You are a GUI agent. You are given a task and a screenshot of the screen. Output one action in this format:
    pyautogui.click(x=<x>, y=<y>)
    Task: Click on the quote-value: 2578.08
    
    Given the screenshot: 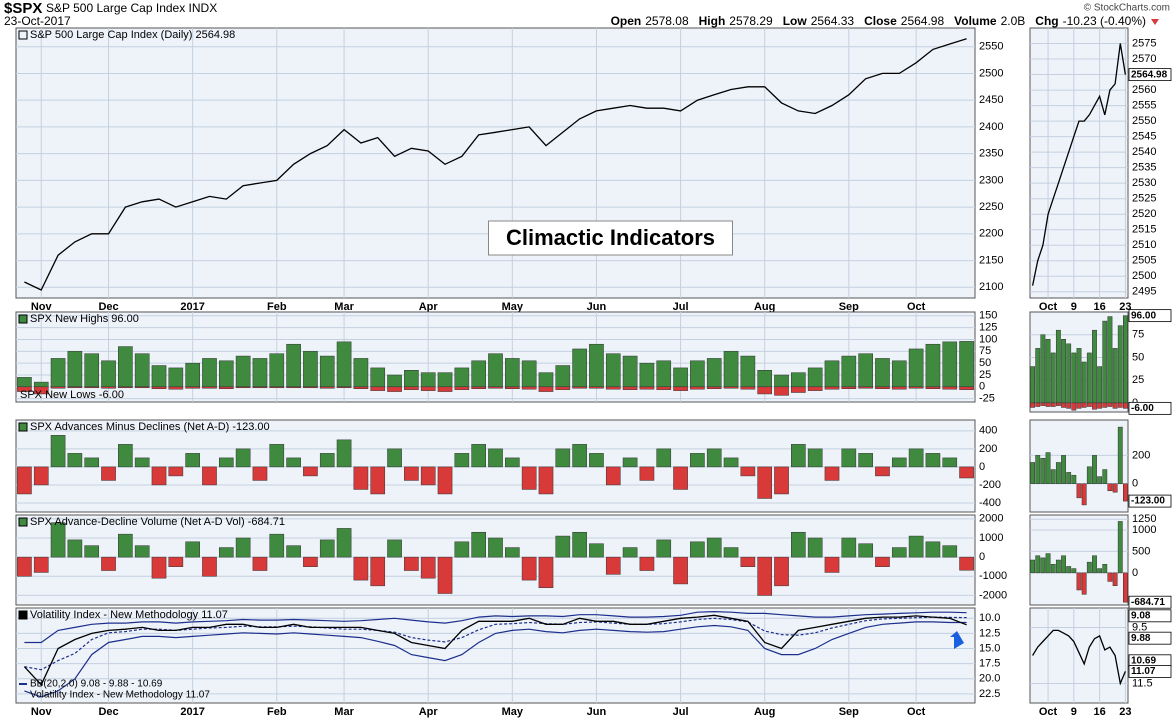 What is the action you would take?
    pyautogui.click(x=667, y=21)
    